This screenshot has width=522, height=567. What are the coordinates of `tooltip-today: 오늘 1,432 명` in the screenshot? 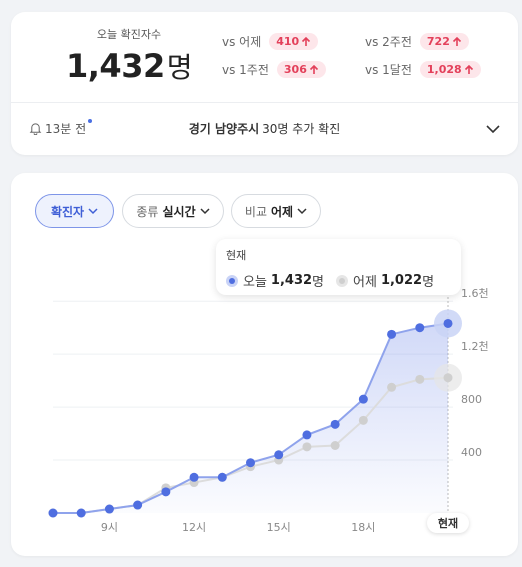 It's located at (275, 280).